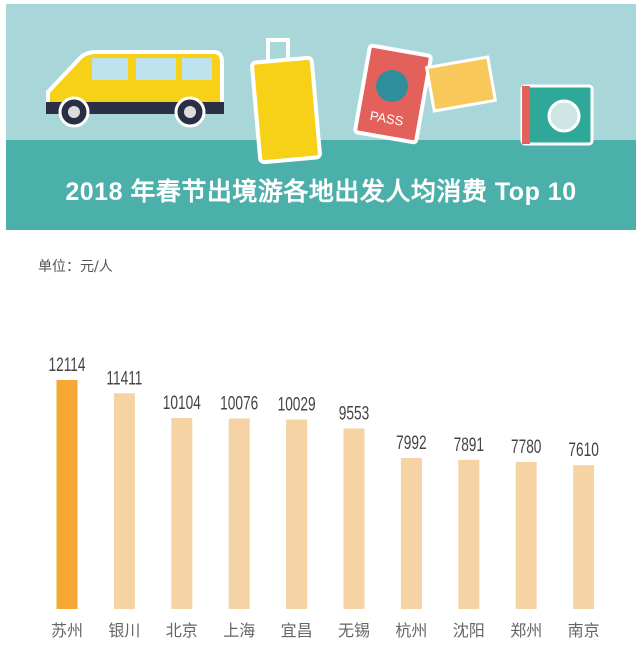 This screenshot has height=661, width=642. What do you see at coordinates (124, 378) in the screenshot?
I see `data-label: 11411` at bounding box center [124, 378].